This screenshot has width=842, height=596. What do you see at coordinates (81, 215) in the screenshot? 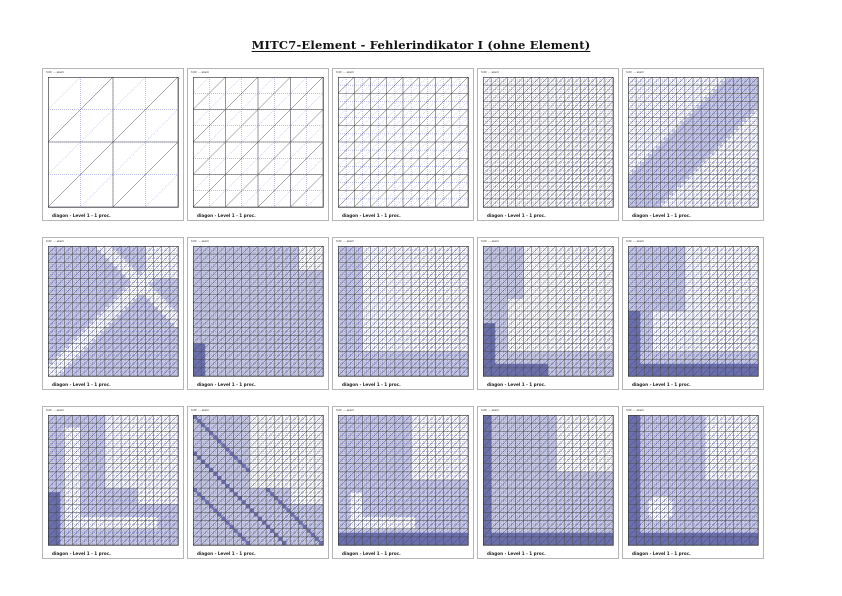
I see `panel-footer: diagon - Level 1 - 1 proc.` at bounding box center [81, 215].